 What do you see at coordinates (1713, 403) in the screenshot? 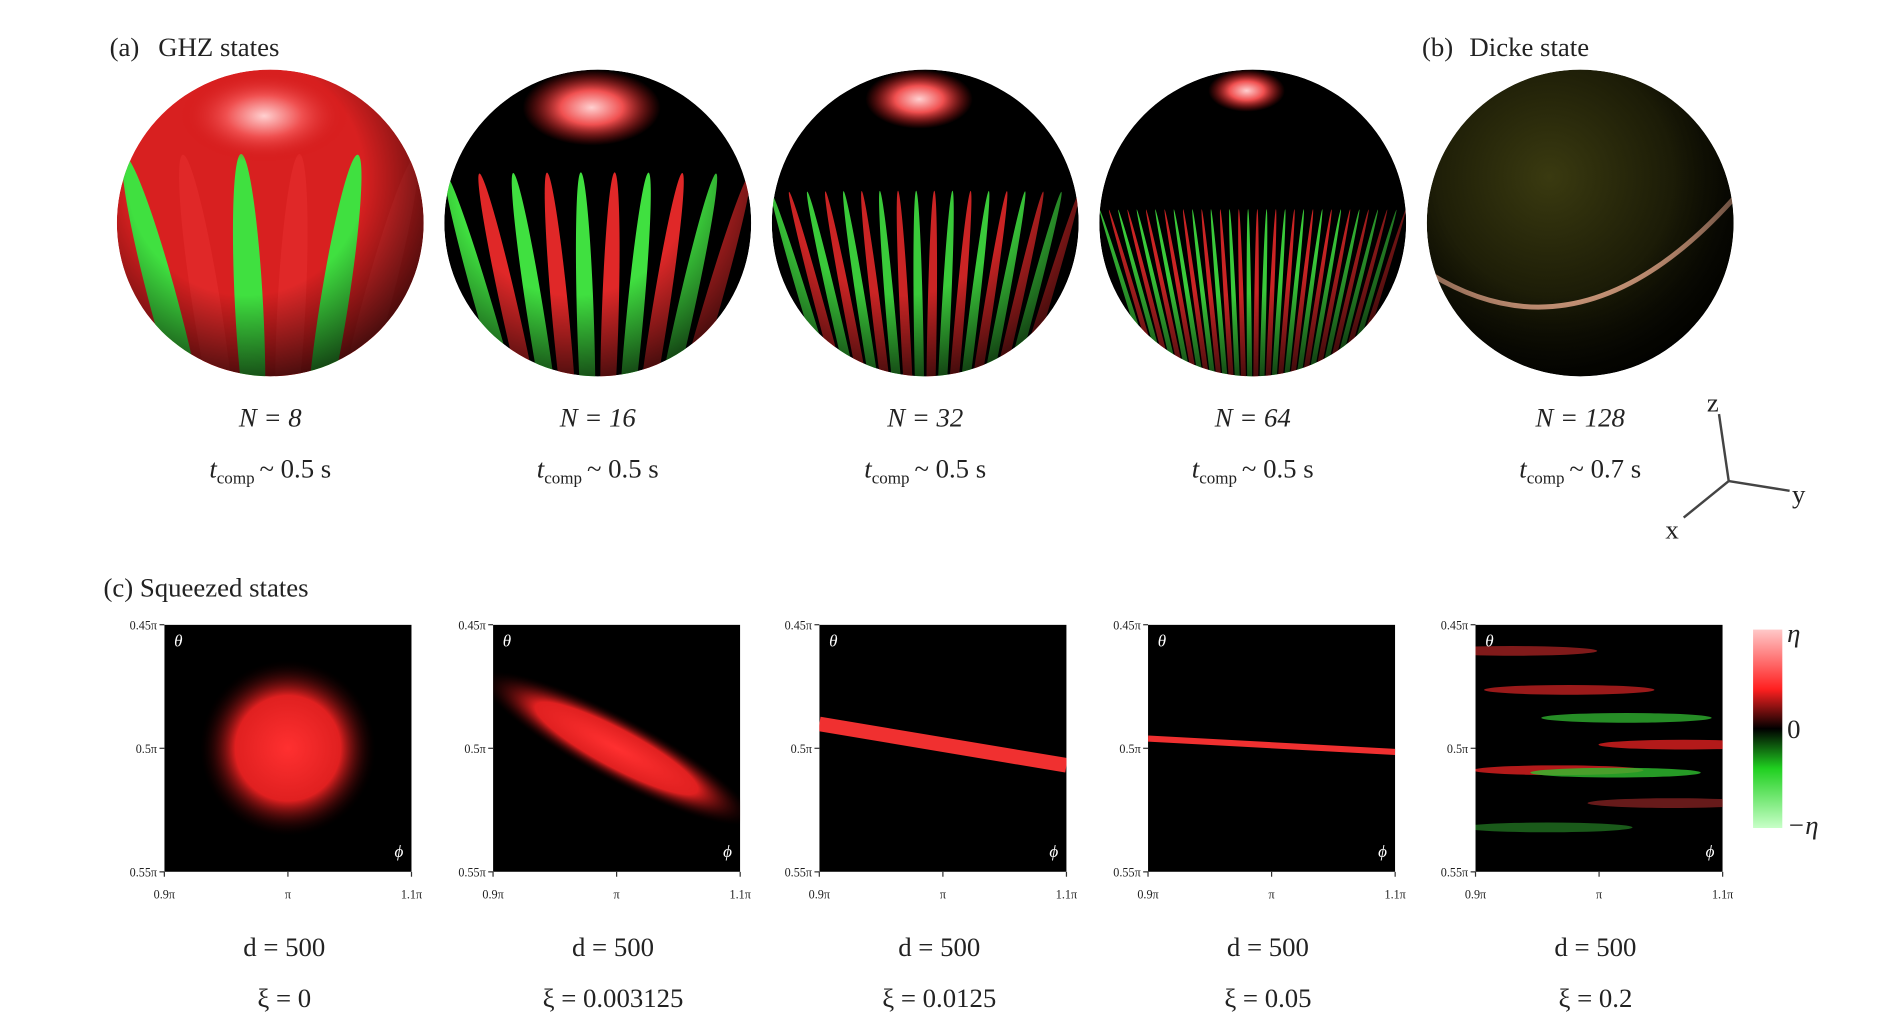
I see `axis-label: z` at bounding box center [1713, 403].